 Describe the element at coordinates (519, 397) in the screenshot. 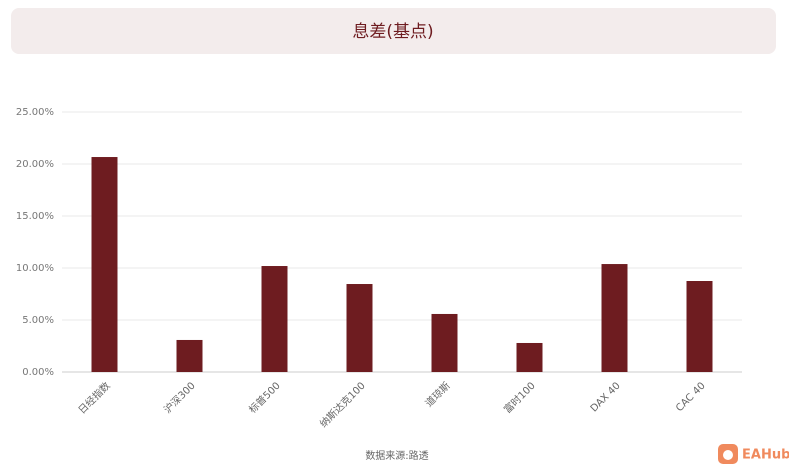

I see `x-tick-label: 富时100` at that location.